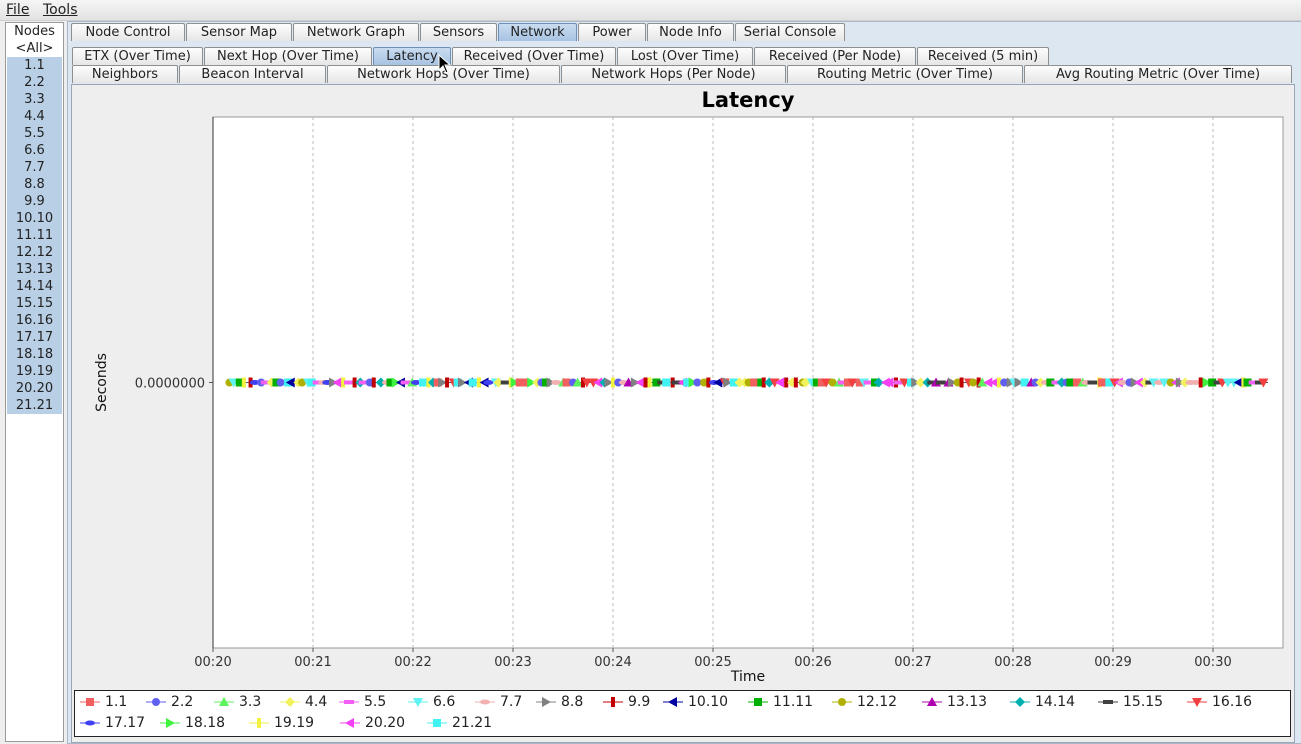  I want to click on tab-serial-console: Serial Console, so click(790, 32).